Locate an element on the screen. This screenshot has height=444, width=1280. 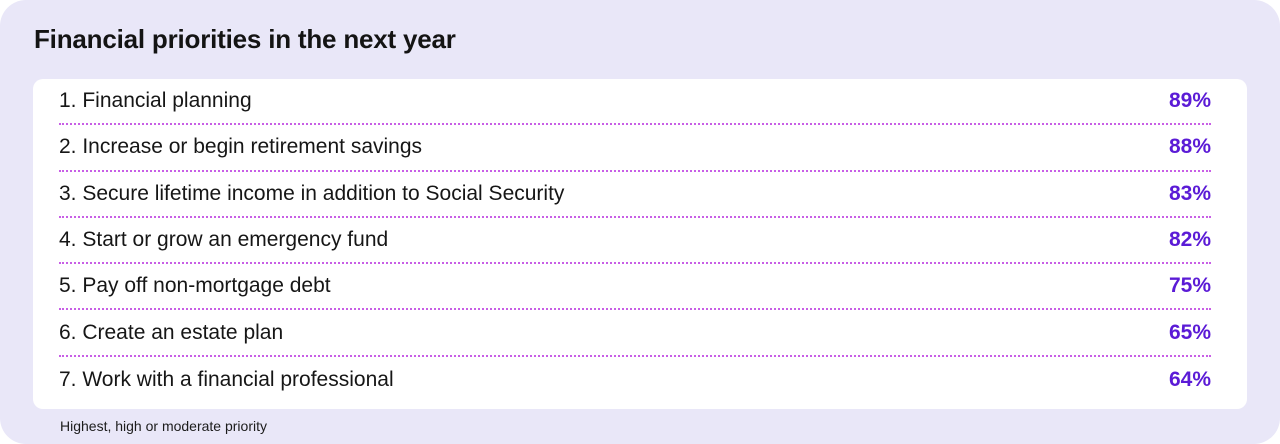
item-label: 5. Pay off non-mortgage debt is located at coordinates (195, 286).